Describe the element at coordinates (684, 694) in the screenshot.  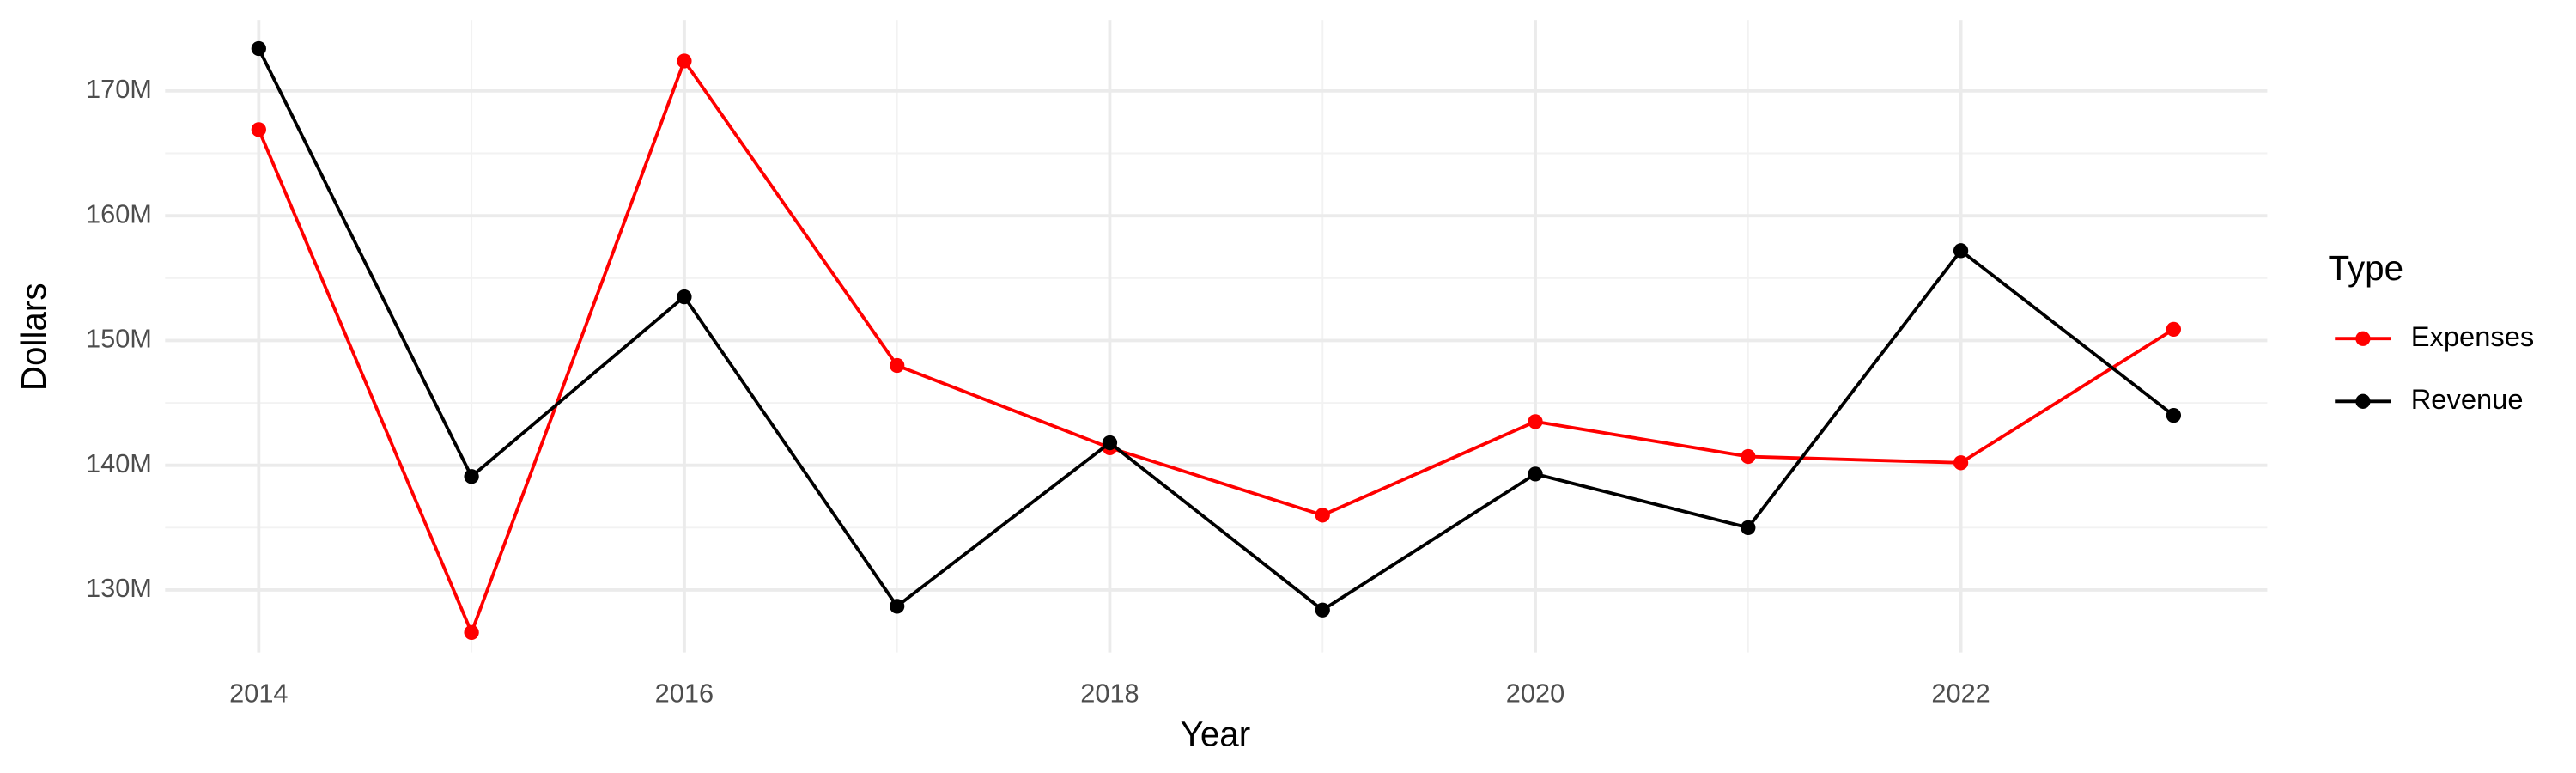
I see `x-tick-label: 2016` at that location.